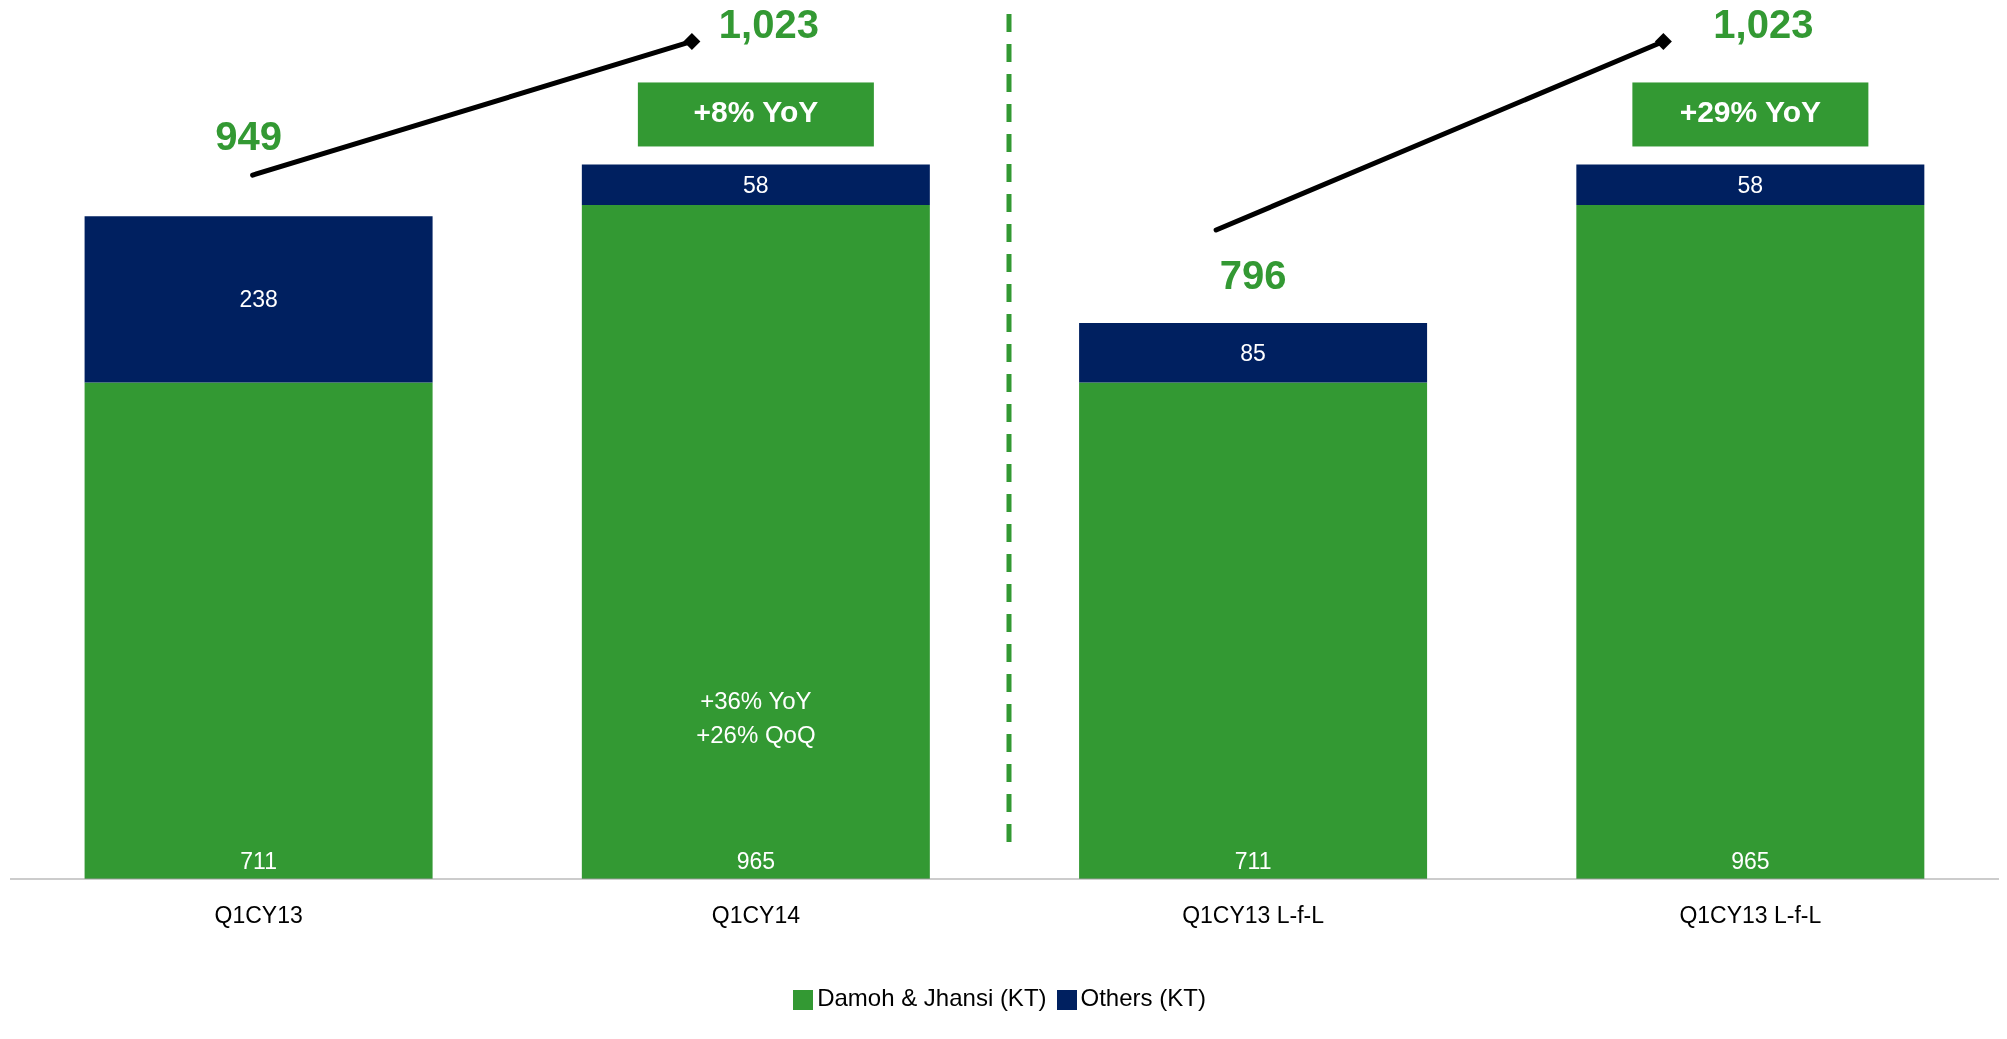 The height and width of the screenshot is (1039, 2007). Describe the element at coordinates (1143, 997) in the screenshot. I see `legend-label: Others (KT)` at that location.